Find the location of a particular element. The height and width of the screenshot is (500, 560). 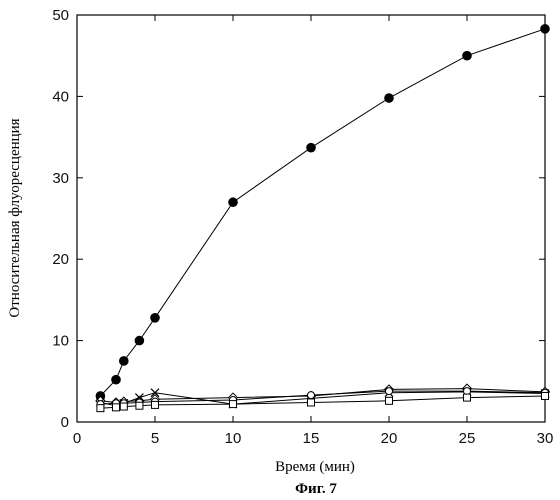

x-tick-label: 30 is located at coordinates (545, 438).